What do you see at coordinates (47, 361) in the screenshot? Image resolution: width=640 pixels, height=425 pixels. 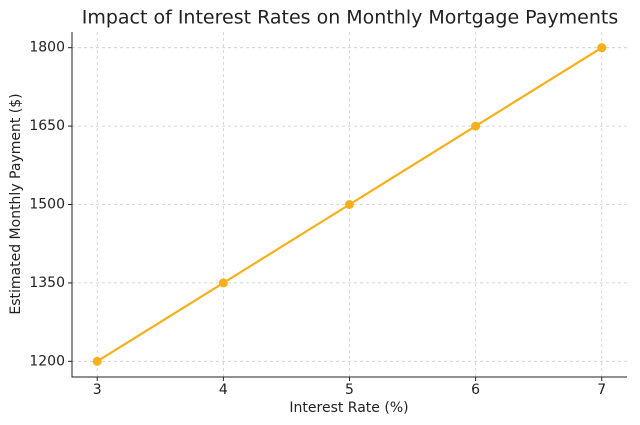 I see `y-tick-label: 1200` at bounding box center [47, 361].